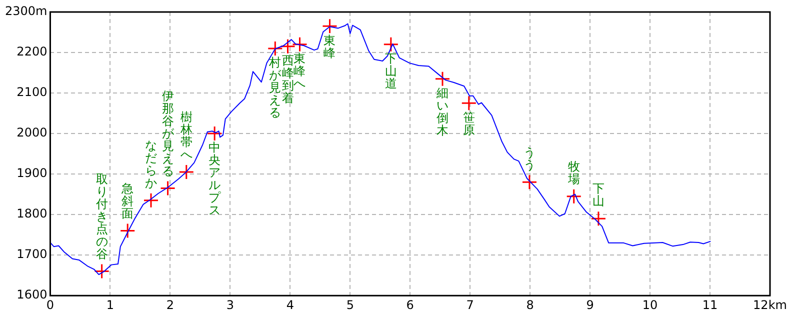  What do you see at coordinates (26, 11) in the screenshot?
I see `y-tick-label: 2300m` at bounding box center [26, 11].